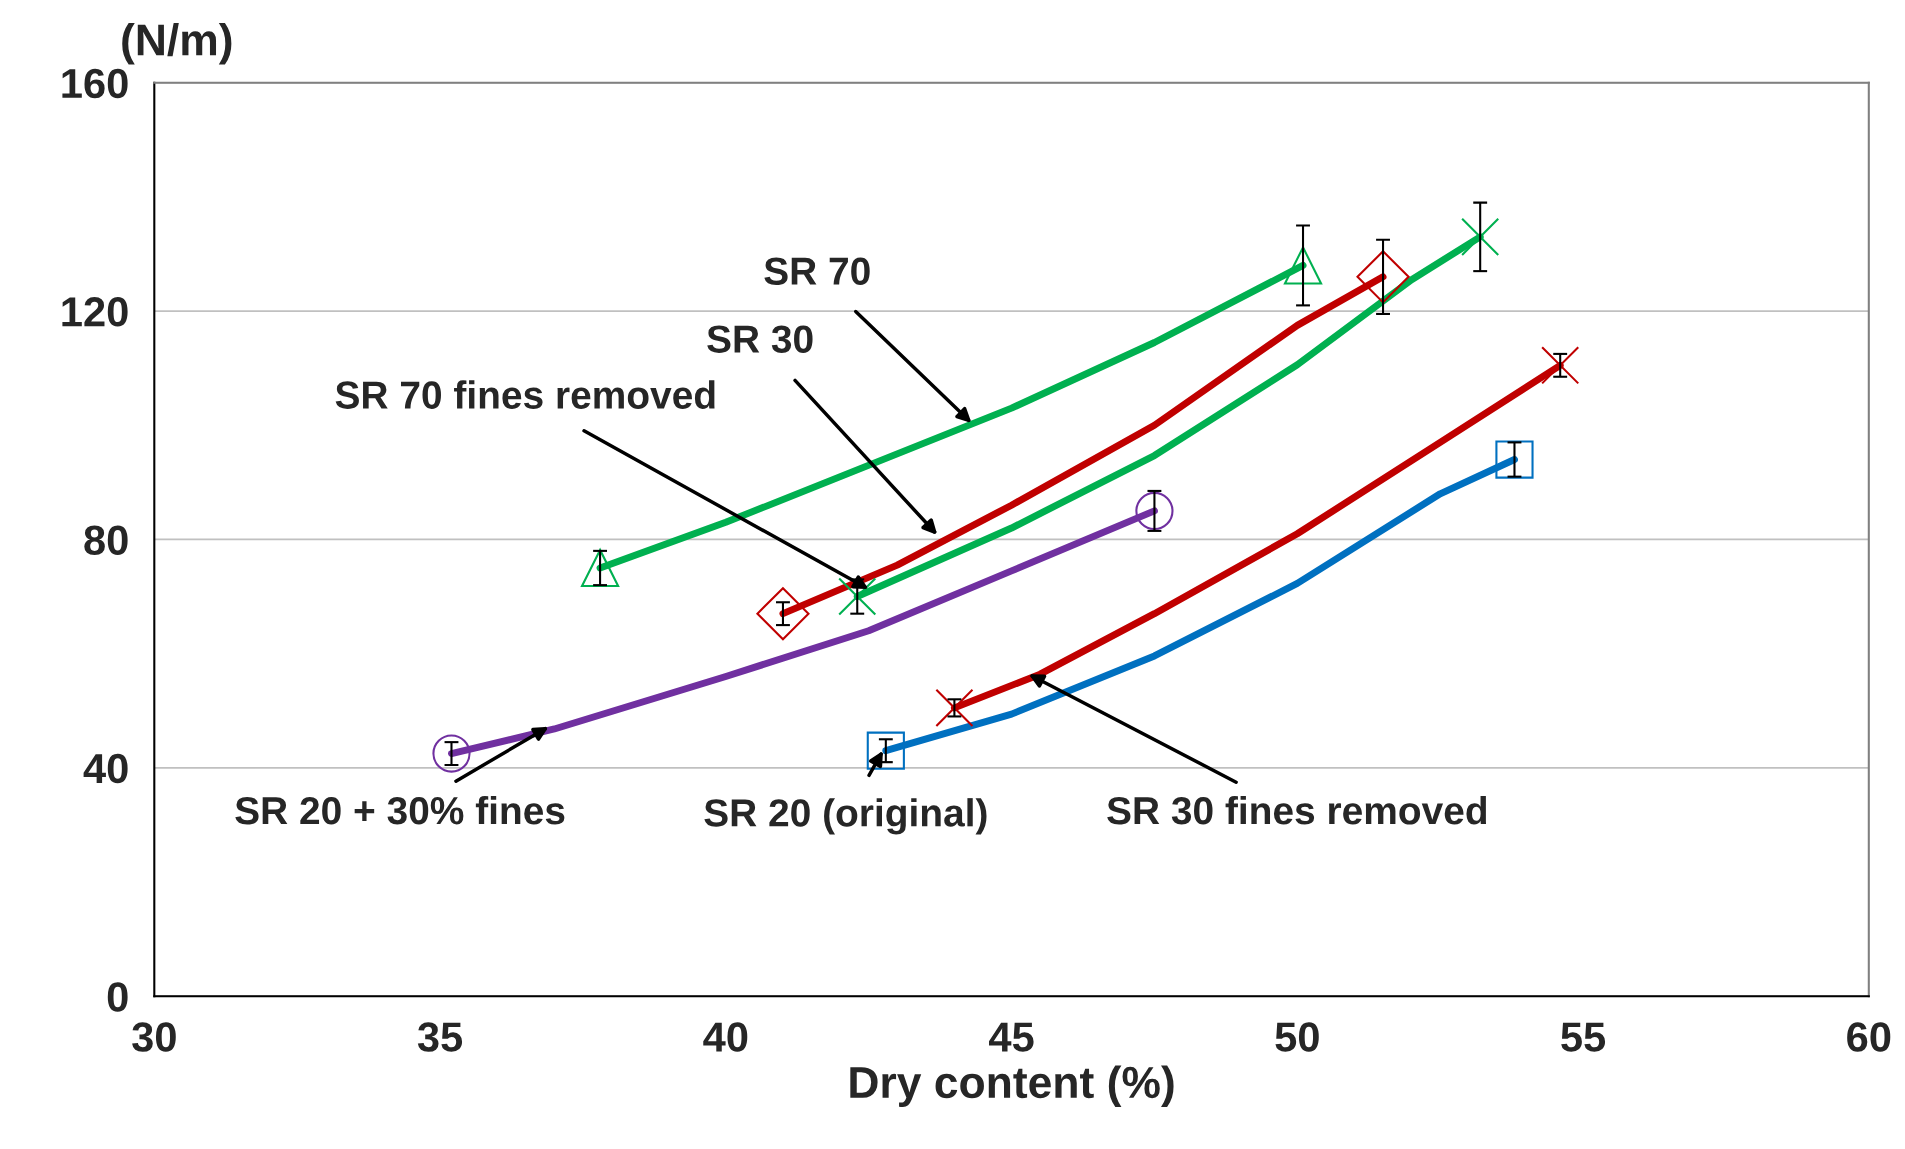 The image size is (1905, 1149). Describe the element at coordinates (725, 1037) in the screenshot. I see `x-tick-label: 40` at that location.